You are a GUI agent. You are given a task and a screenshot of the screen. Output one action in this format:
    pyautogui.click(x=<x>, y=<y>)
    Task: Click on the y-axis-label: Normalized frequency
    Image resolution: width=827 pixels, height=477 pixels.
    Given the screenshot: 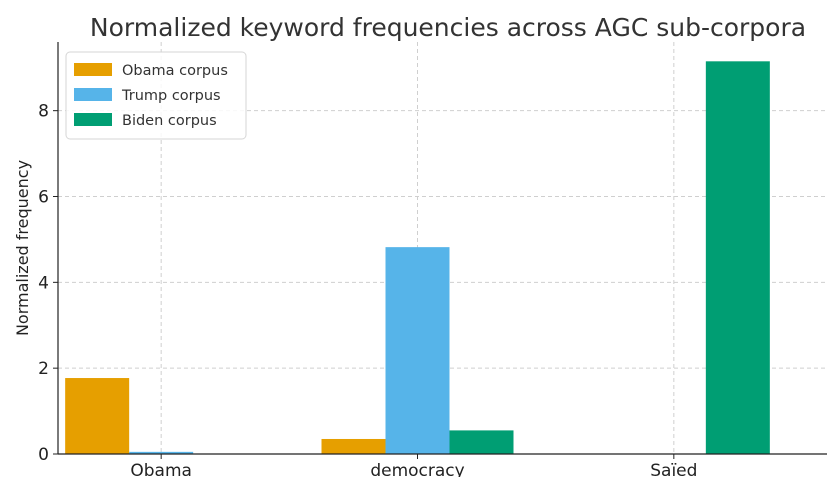 What is the action you would take?
    pyautogui.click(x=22, y=248)
    